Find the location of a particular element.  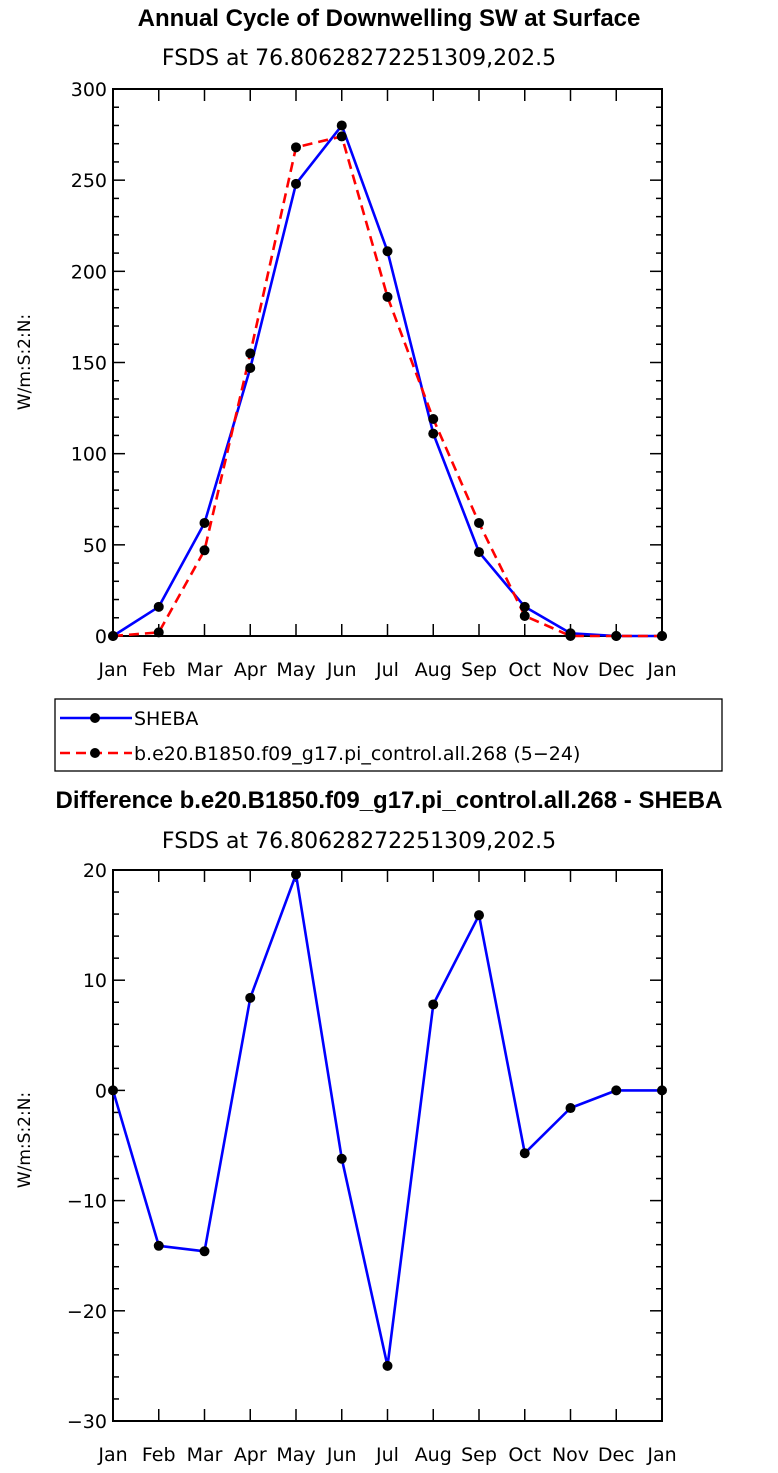

y-tick-label: 200 is located at coordinates (89, 272).